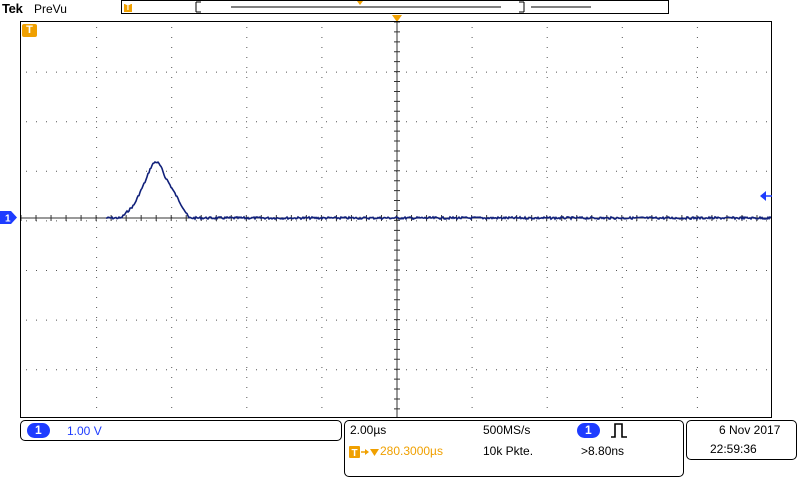 The height and width of the screenshot is (480, 800). What do you see at coordinates (128, 7) in the screenshot?
I see `overview-trigger-icon: T` at bounding box center [128, 7].